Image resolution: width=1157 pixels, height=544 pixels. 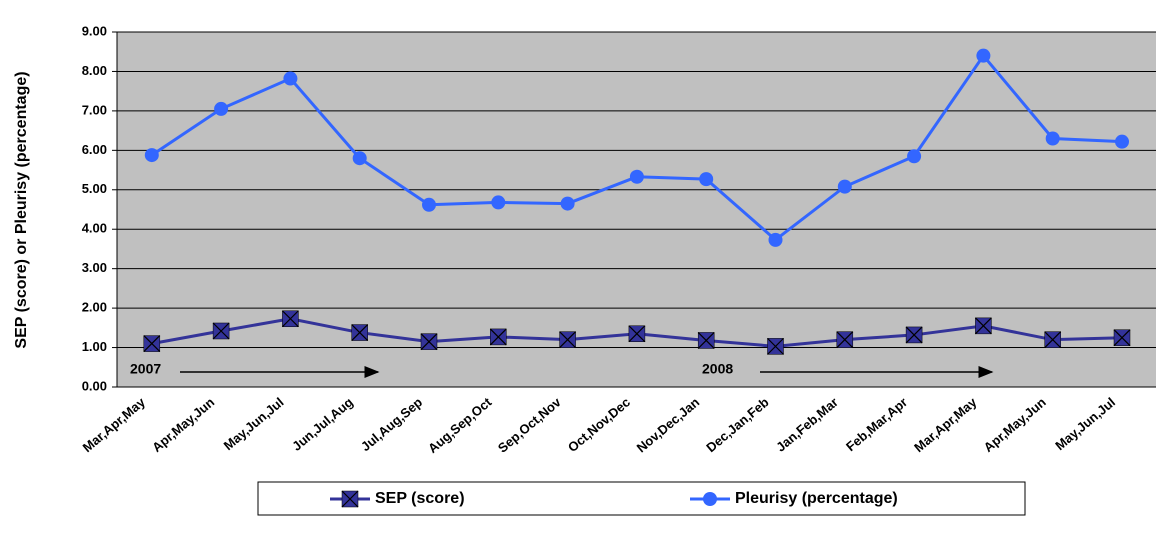 I want to click on annotation: 2008, so click(x=717, y=369).